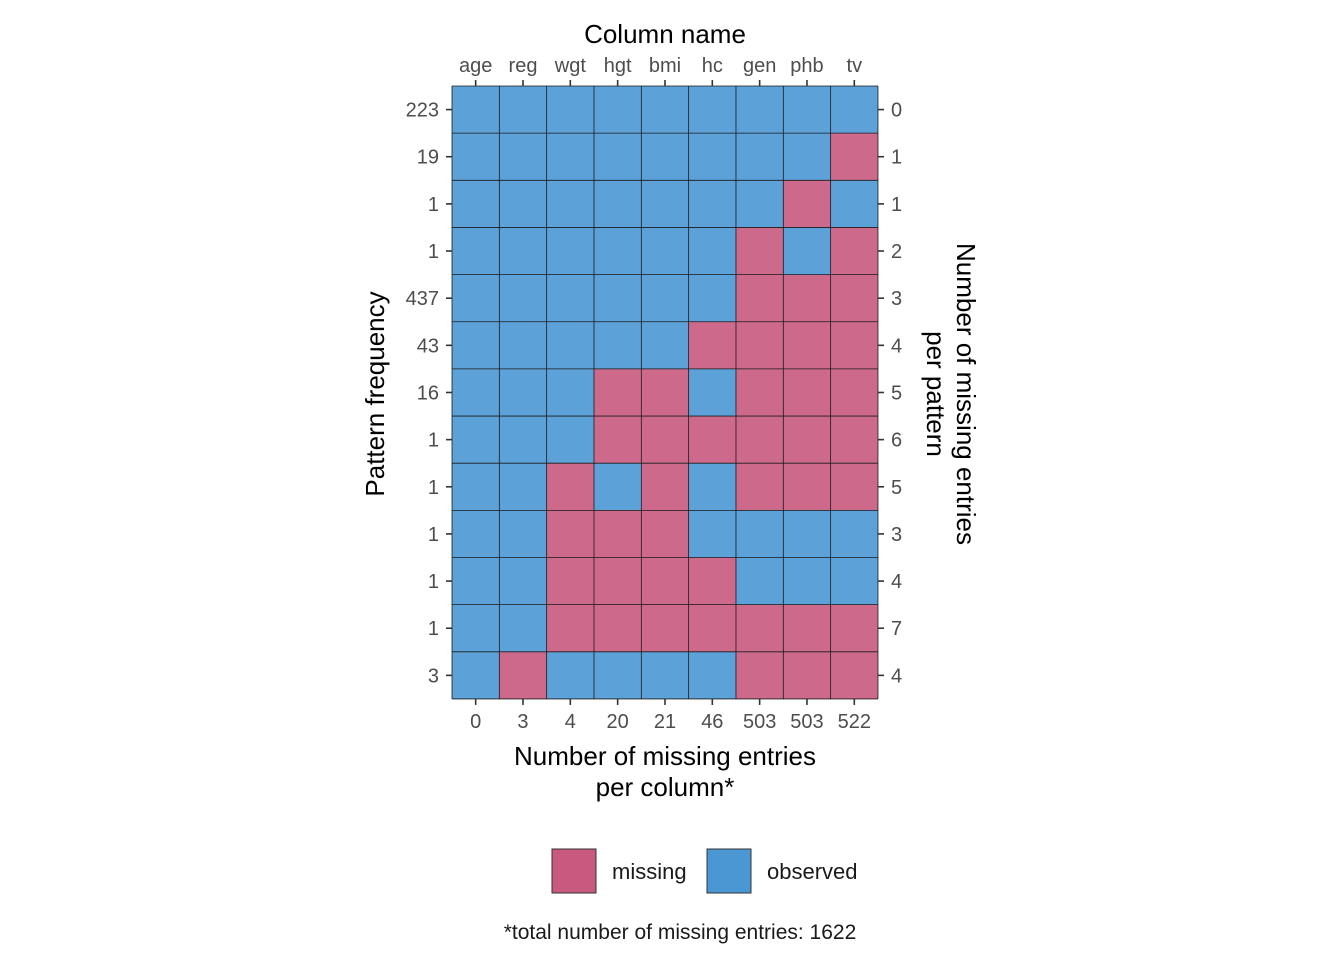 The image size is (1344, 960). Describe the element at coordinates (896, 629) in the screenshot. I see `missing-per-pattern-label: 7` at that location.